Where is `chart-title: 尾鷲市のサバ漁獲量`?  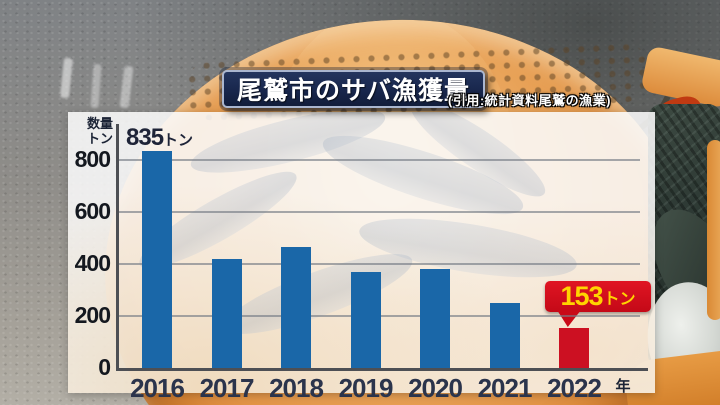 chart-title: 尾鷲市のサバ漁獲量 is located at coordinates (354, 91).